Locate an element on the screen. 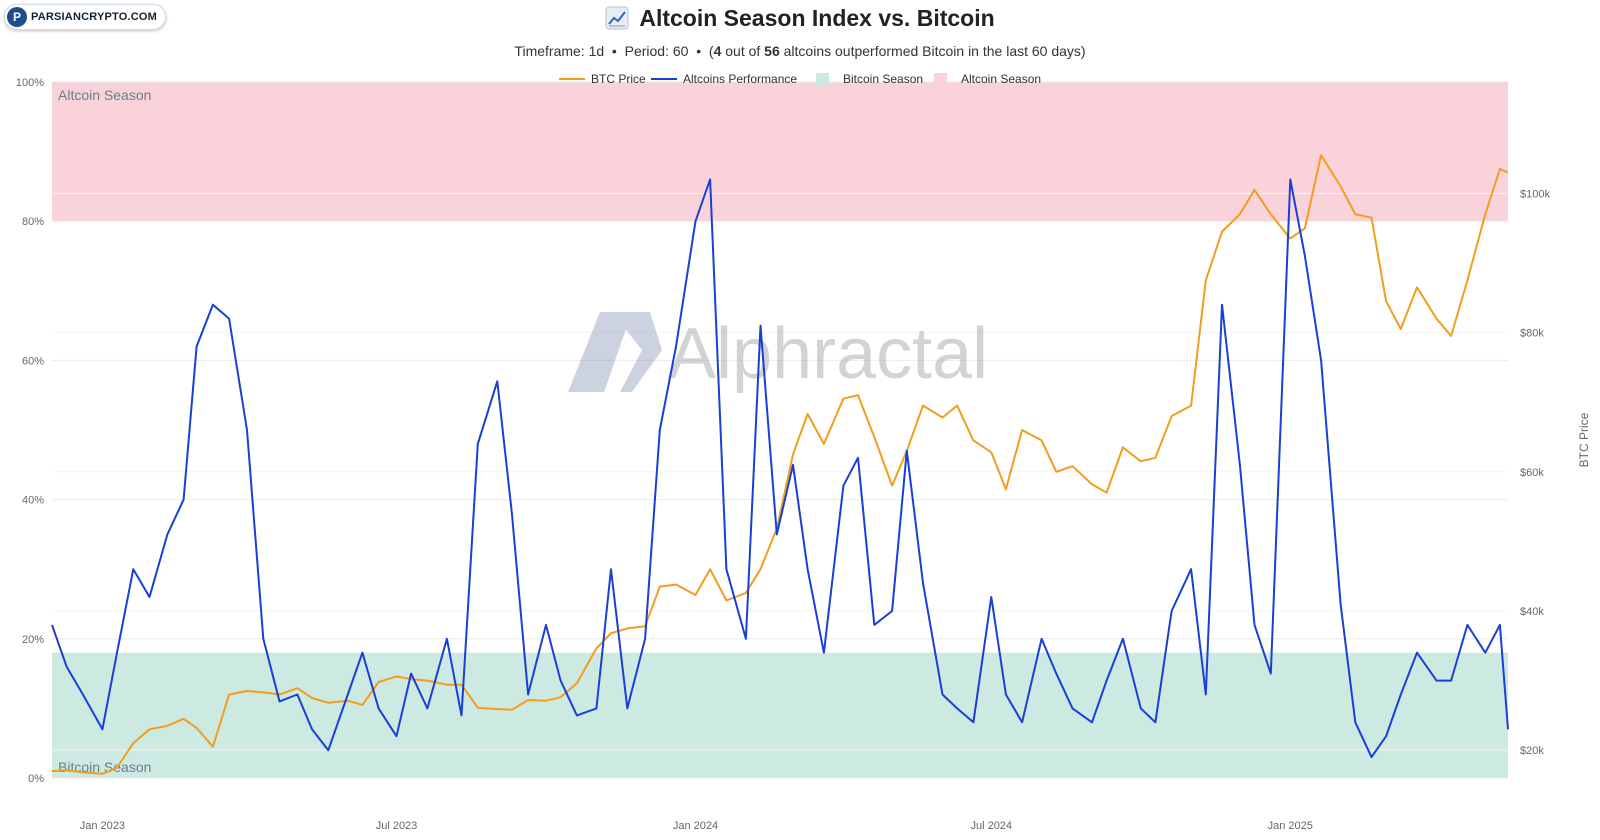 The image size is (1600, 840). source-logo-text: PARSIANCRYPTO.COM is located at coordinates (94, 17).